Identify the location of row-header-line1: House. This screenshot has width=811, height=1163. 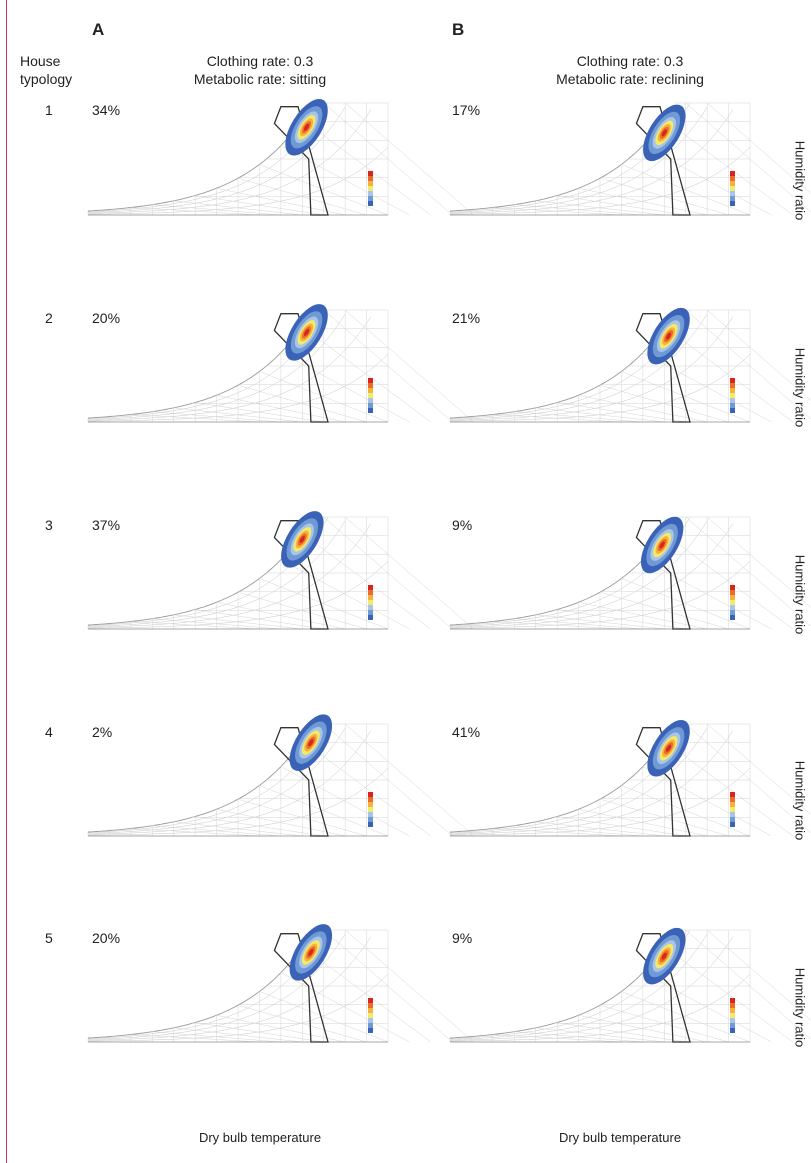
(40, 61).